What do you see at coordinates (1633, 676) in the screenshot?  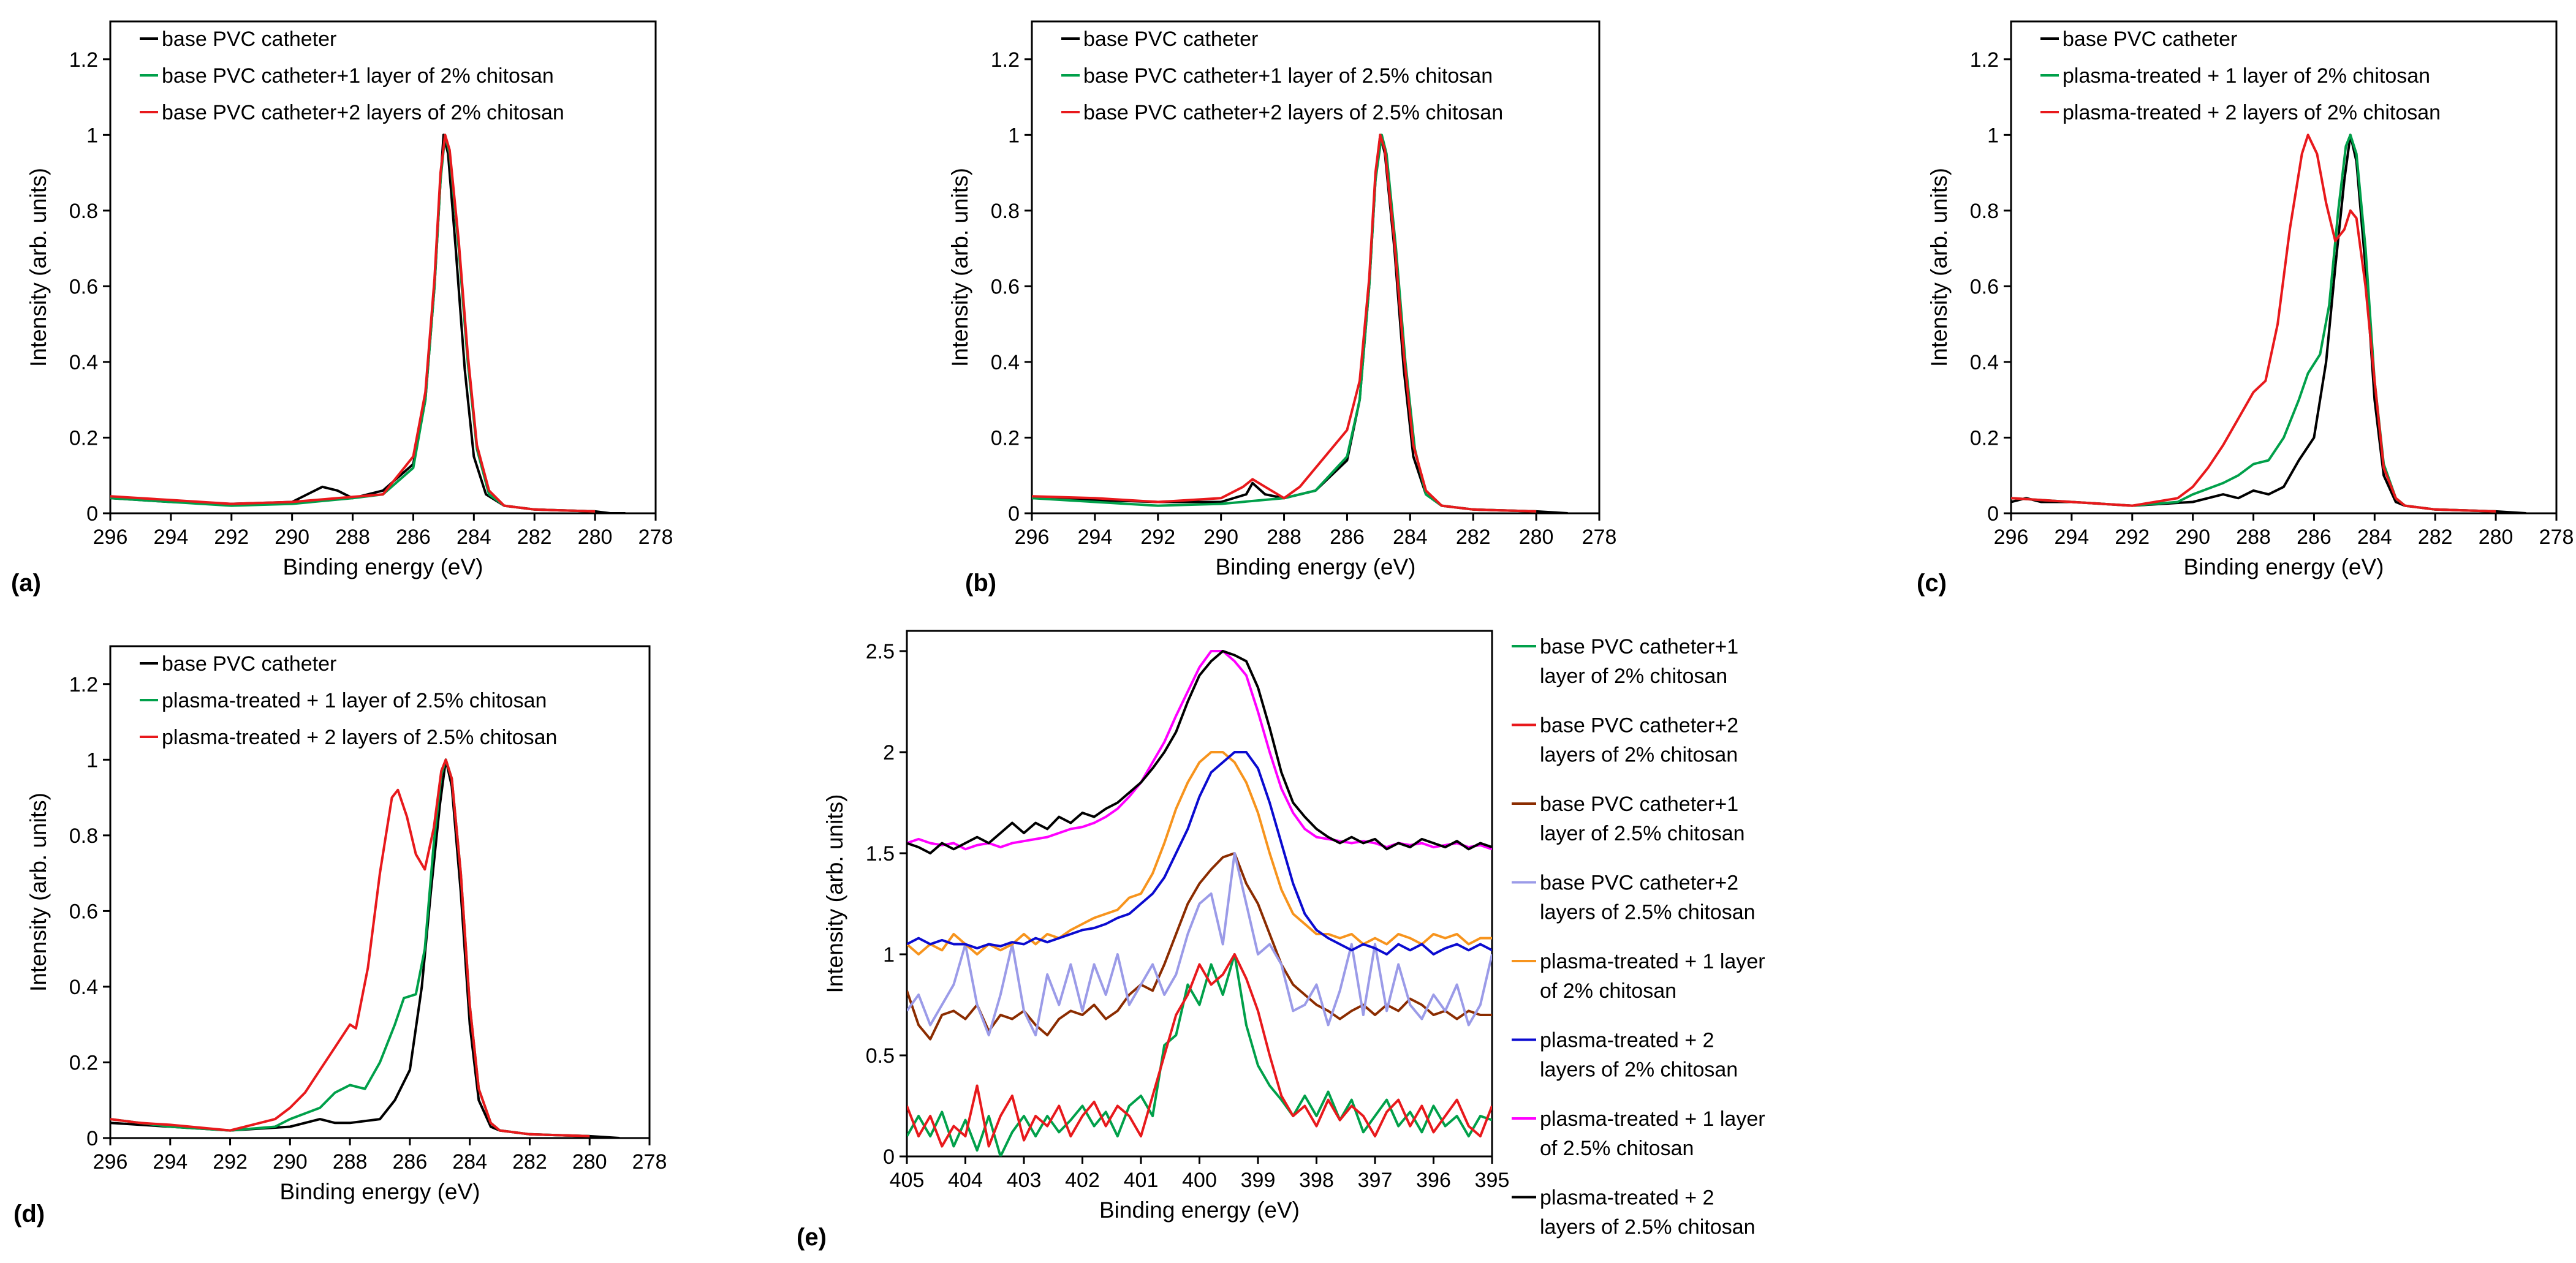 I see `legend-entry: layer of 2% chitosan` at bounding box center [1633, 676].